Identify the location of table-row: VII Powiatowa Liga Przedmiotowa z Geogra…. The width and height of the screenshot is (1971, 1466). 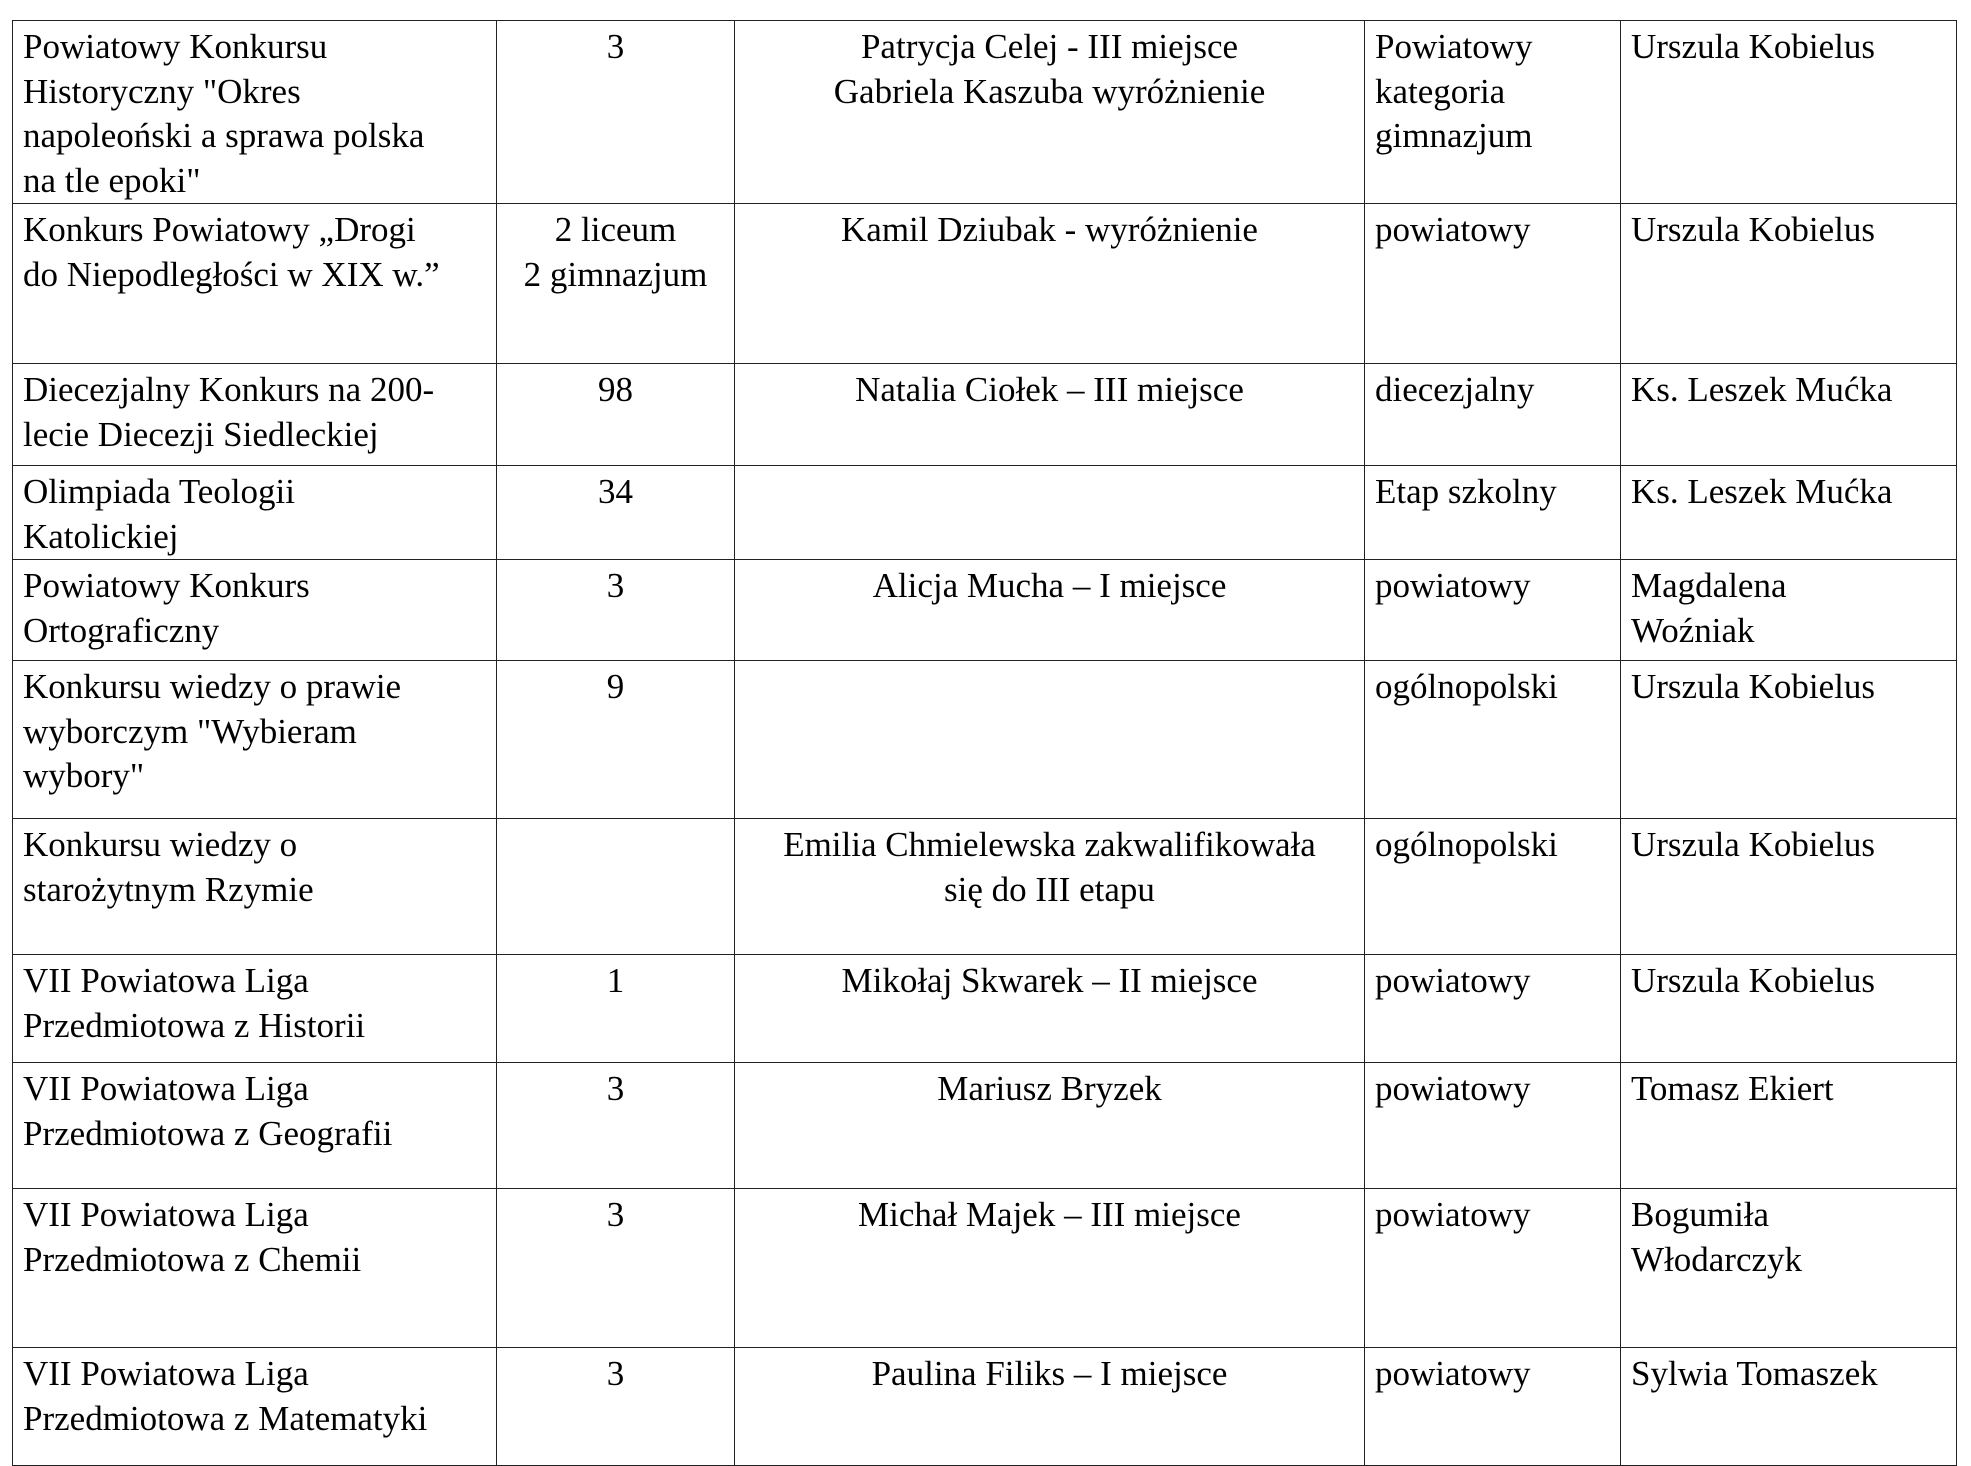
(984, 1125).